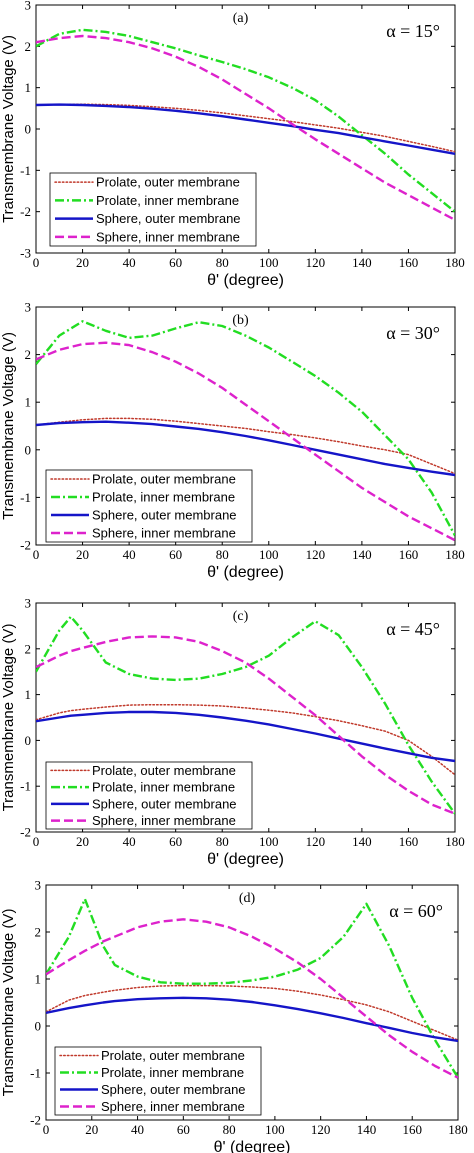 The height and width of the screenshot is (1153, 474). What do you see at coordinates (413, 31) in the screenshot?
I see `alpha-annotation: α = 15°` at bounding box center [413, 31].